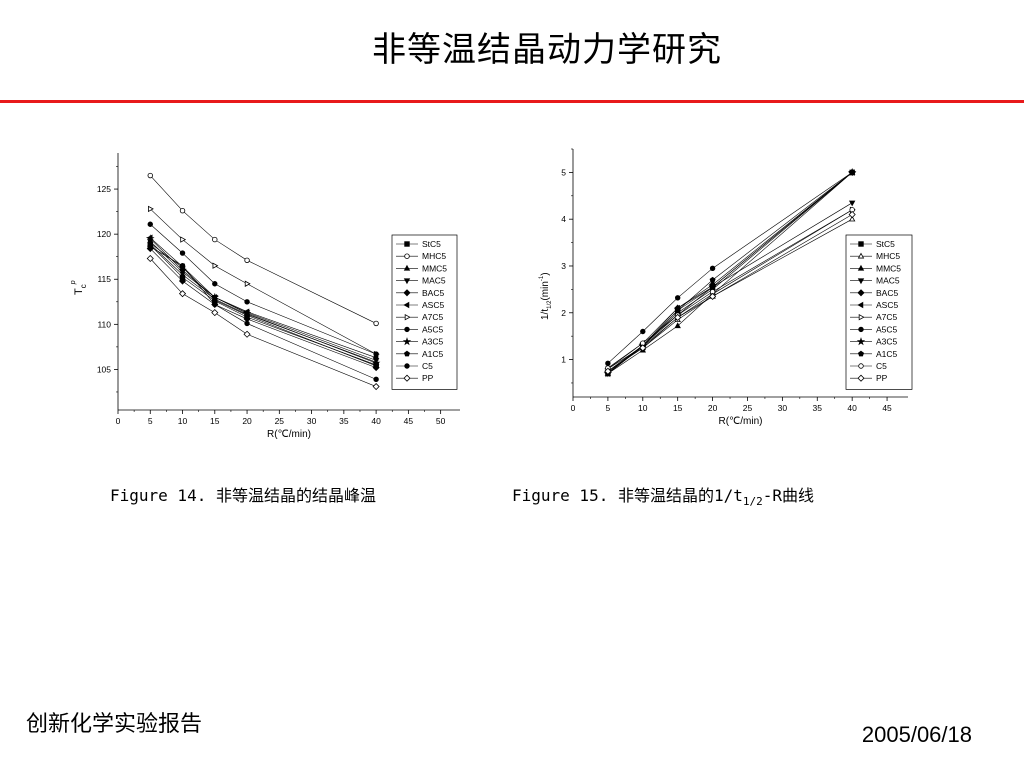  Describe the element at coordinates (420, 305) in the screenshot. I see `chart14-legend-item: ASC5` at that location.